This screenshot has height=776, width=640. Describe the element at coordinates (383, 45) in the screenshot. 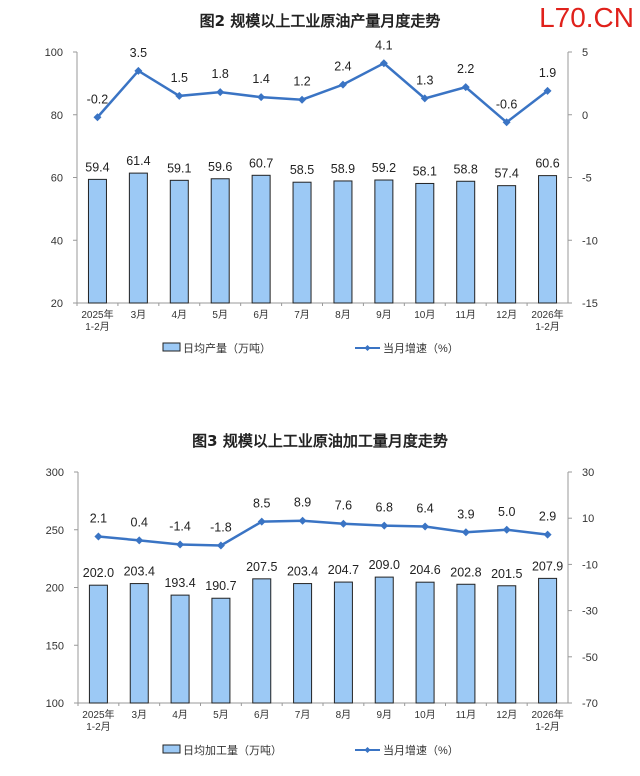

I see `line-value-label: 4.1` at that location.